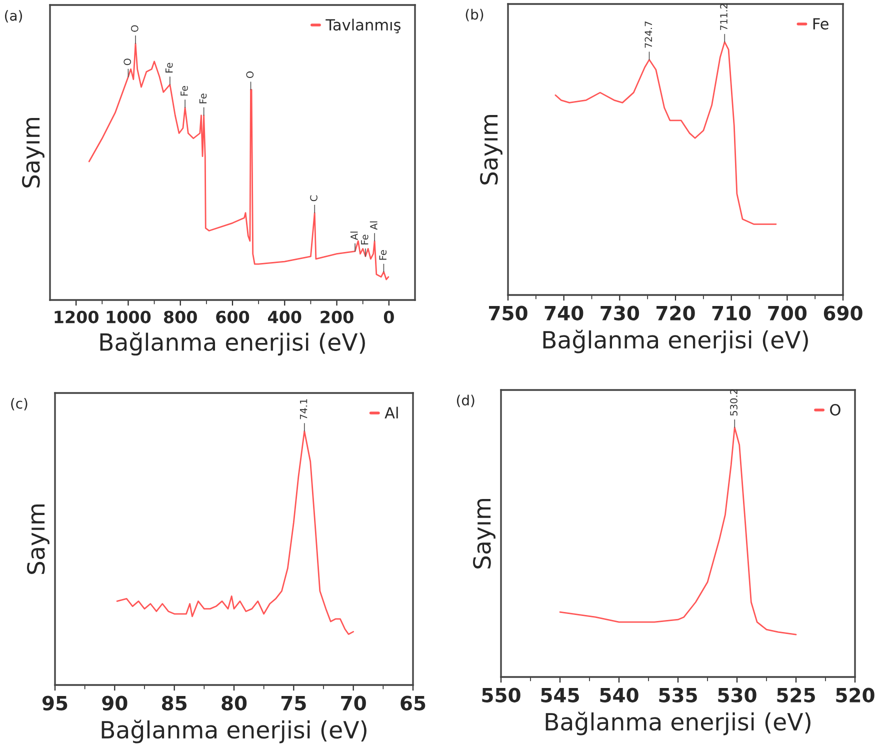  Describe the element at coordinates (389, 317) in the screenshot. I see `x-tick-label: 0` at that location.